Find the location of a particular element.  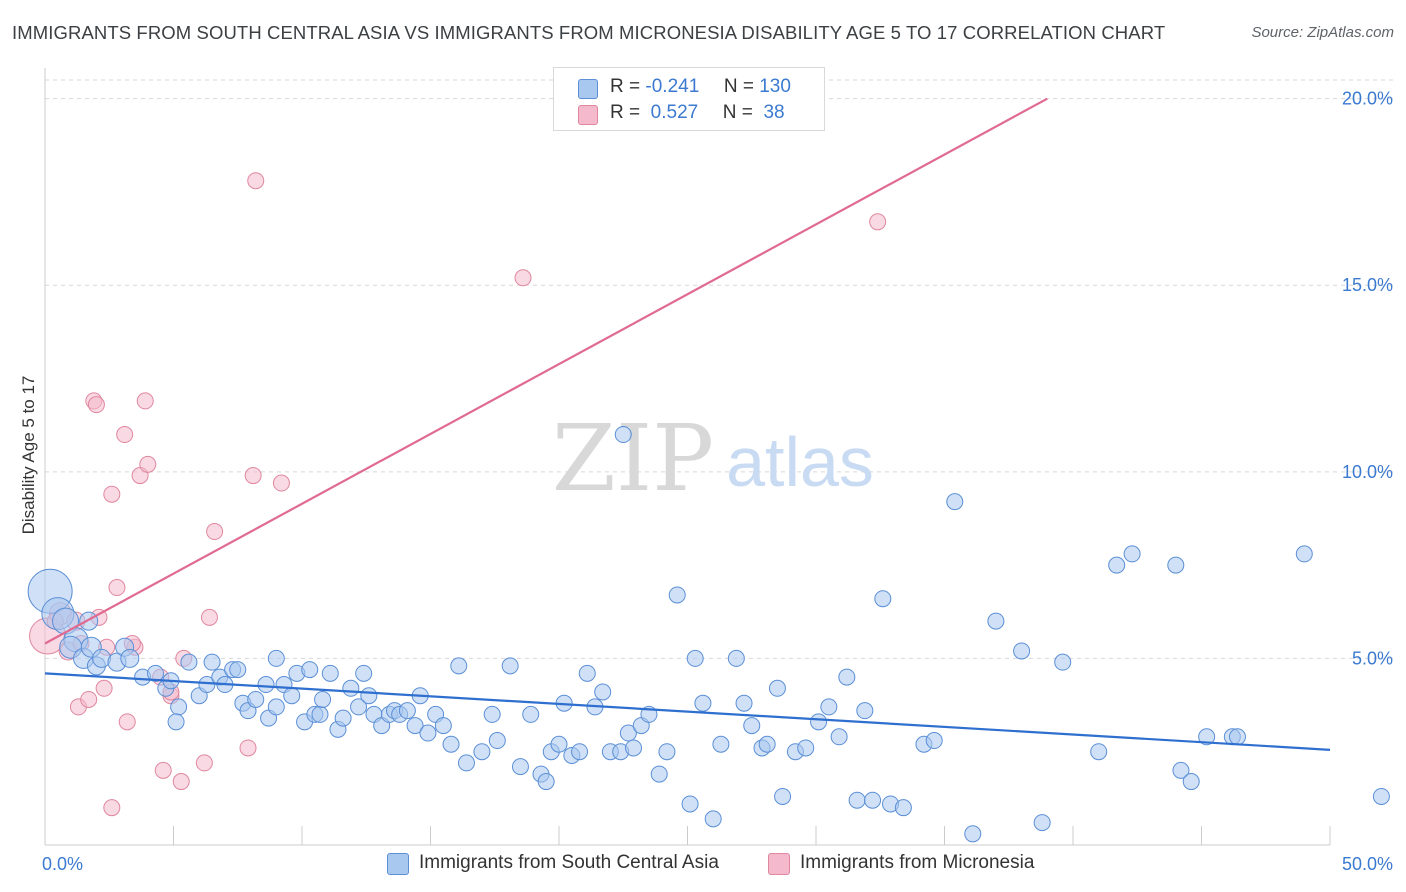

source-credit: Source: ZipAtlas.com is located at coordinates (1322, 32).